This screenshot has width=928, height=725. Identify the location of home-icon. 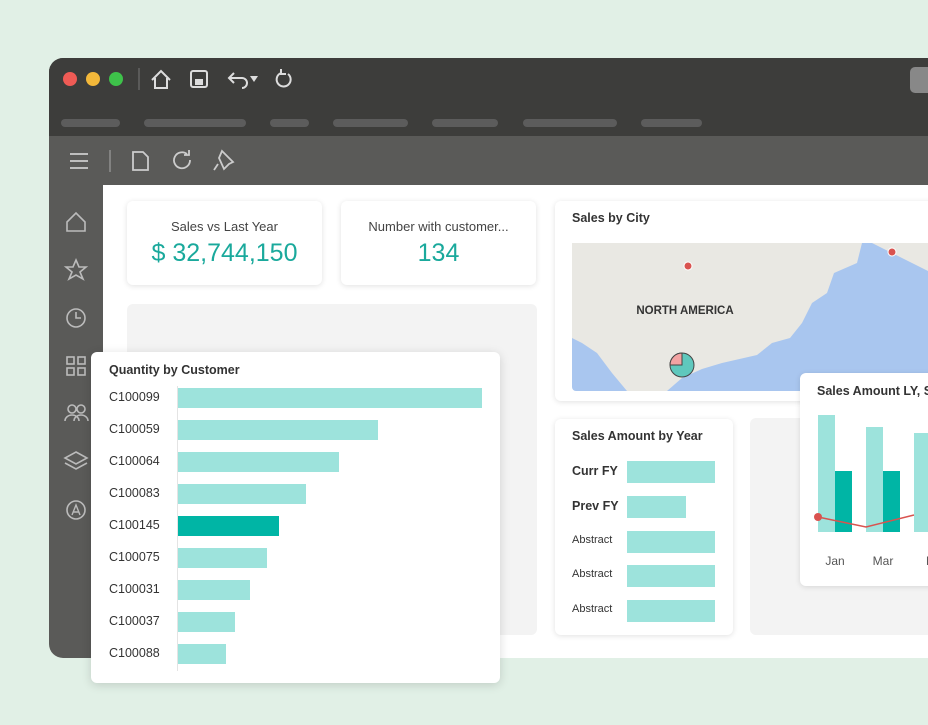
(161, 79).